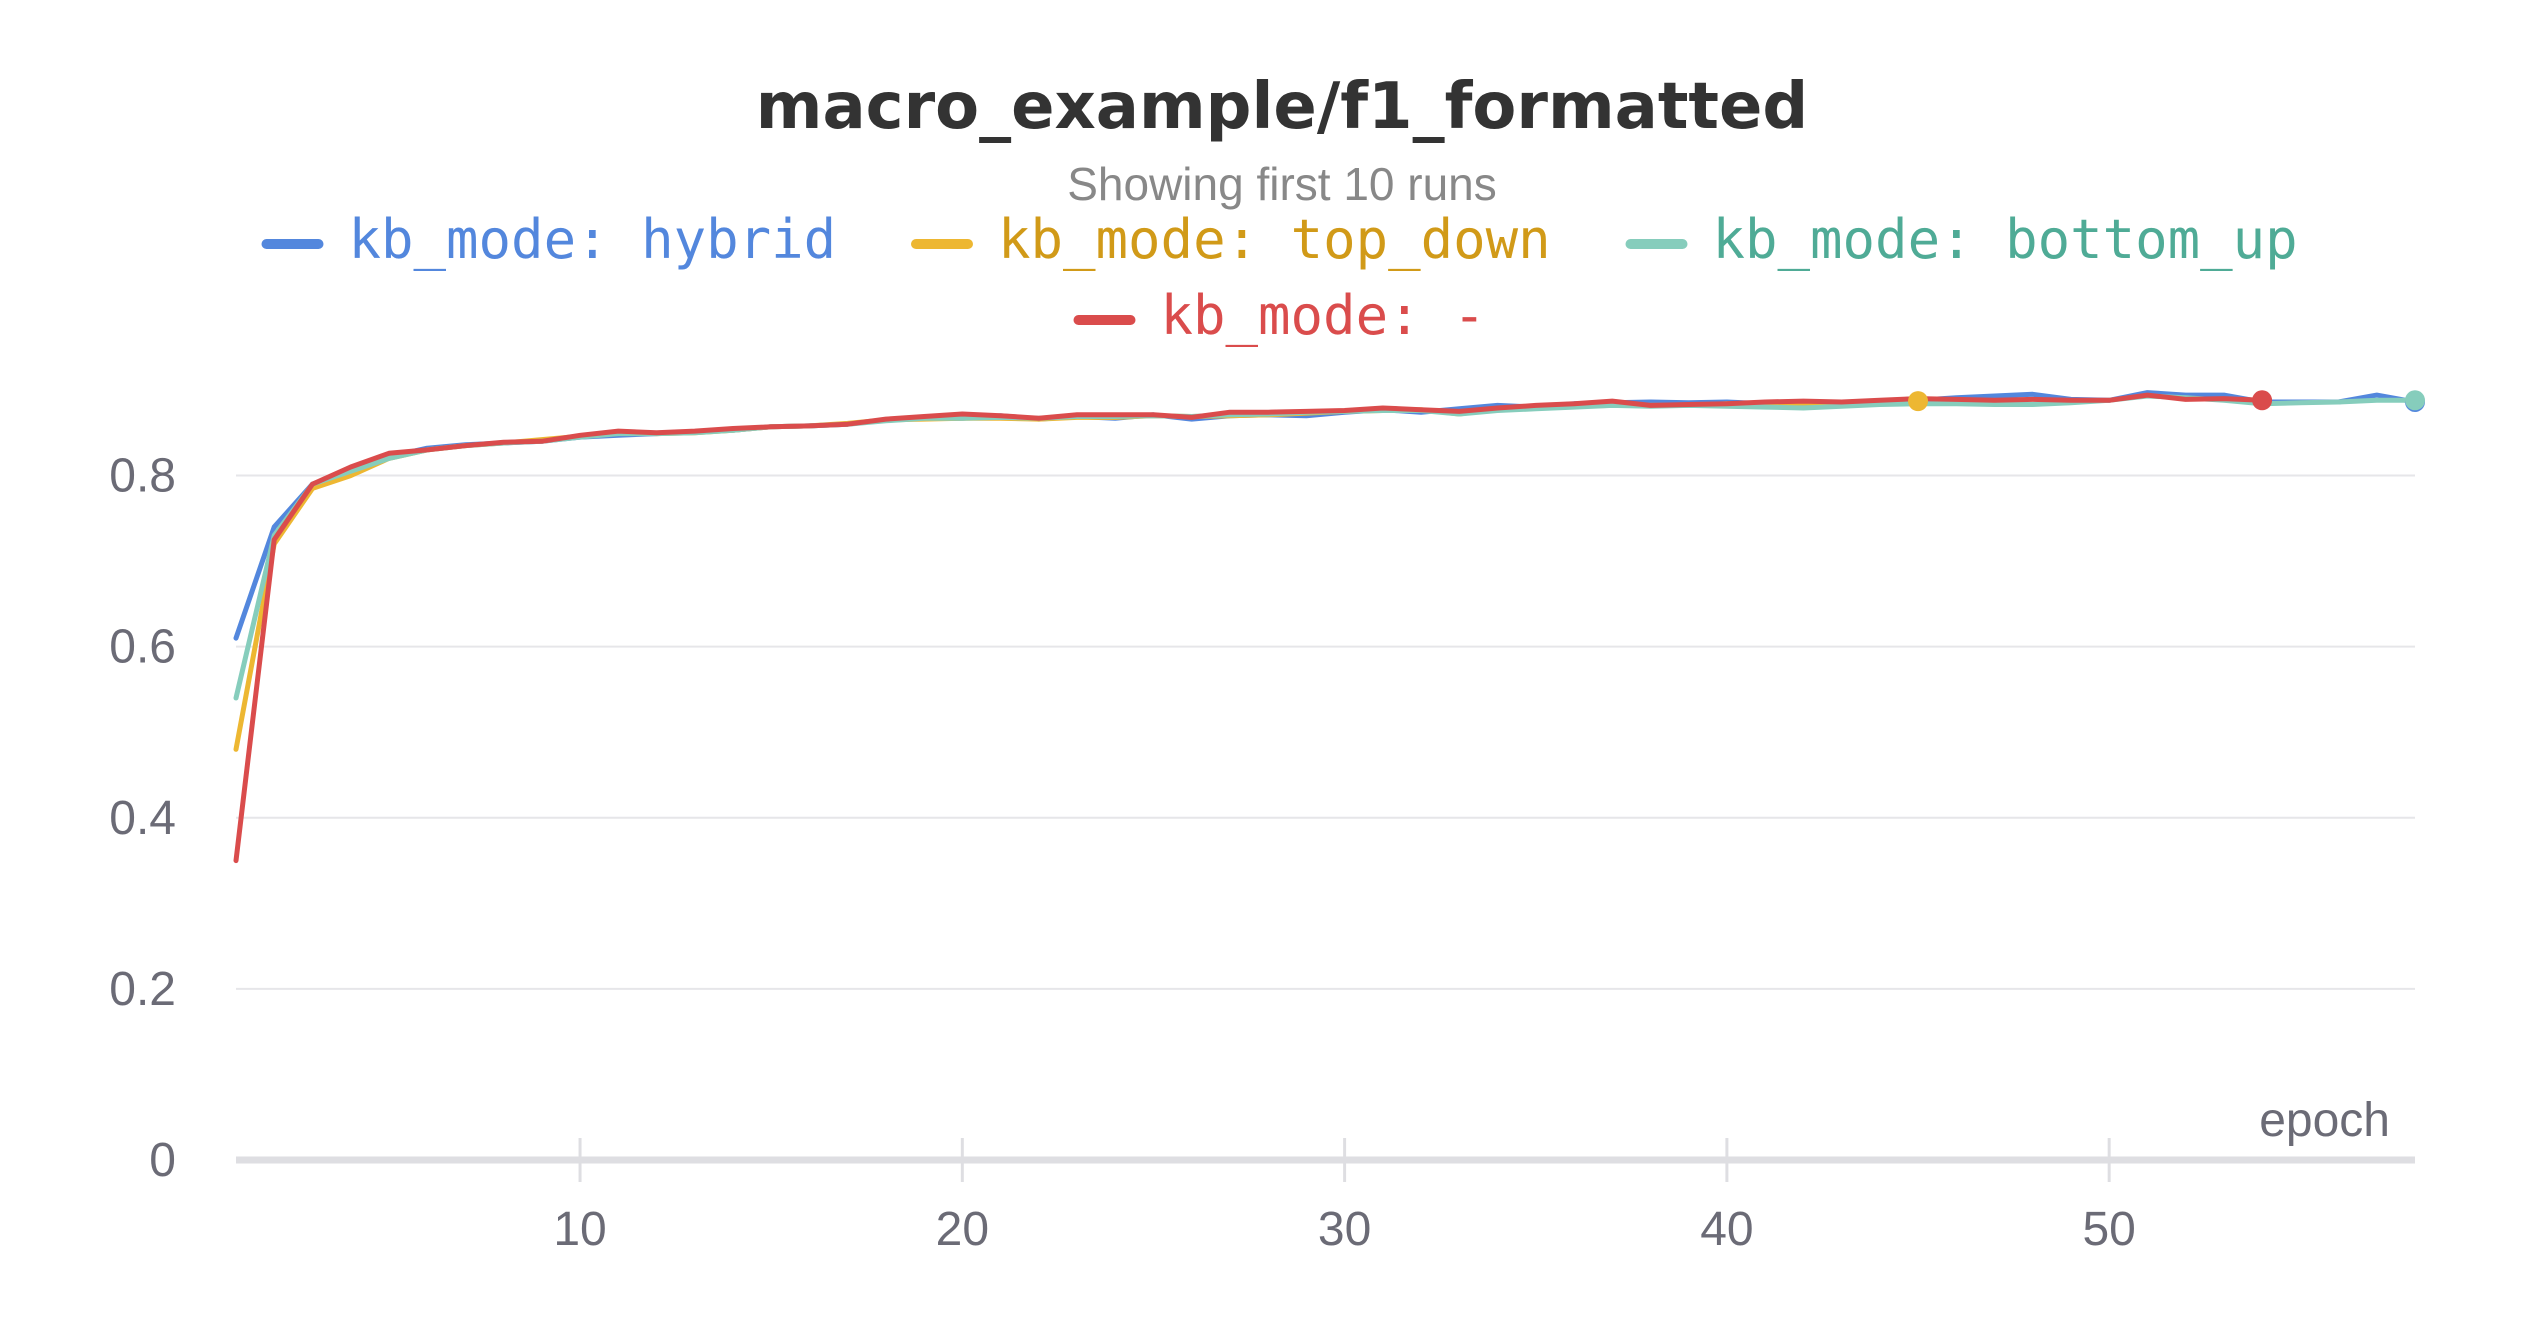 This screenshot has height=1328, width=2528. I want to click on legend-label: kb_mode: bottom_up, so click(2005, 239).